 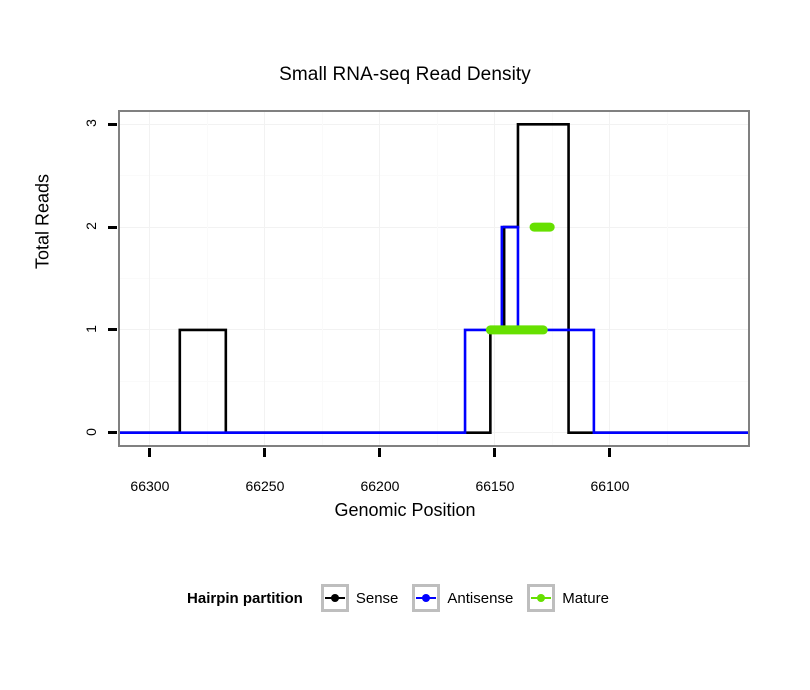 I want to click on legend-entry-sense: Sense, so click(x=359, y=598).